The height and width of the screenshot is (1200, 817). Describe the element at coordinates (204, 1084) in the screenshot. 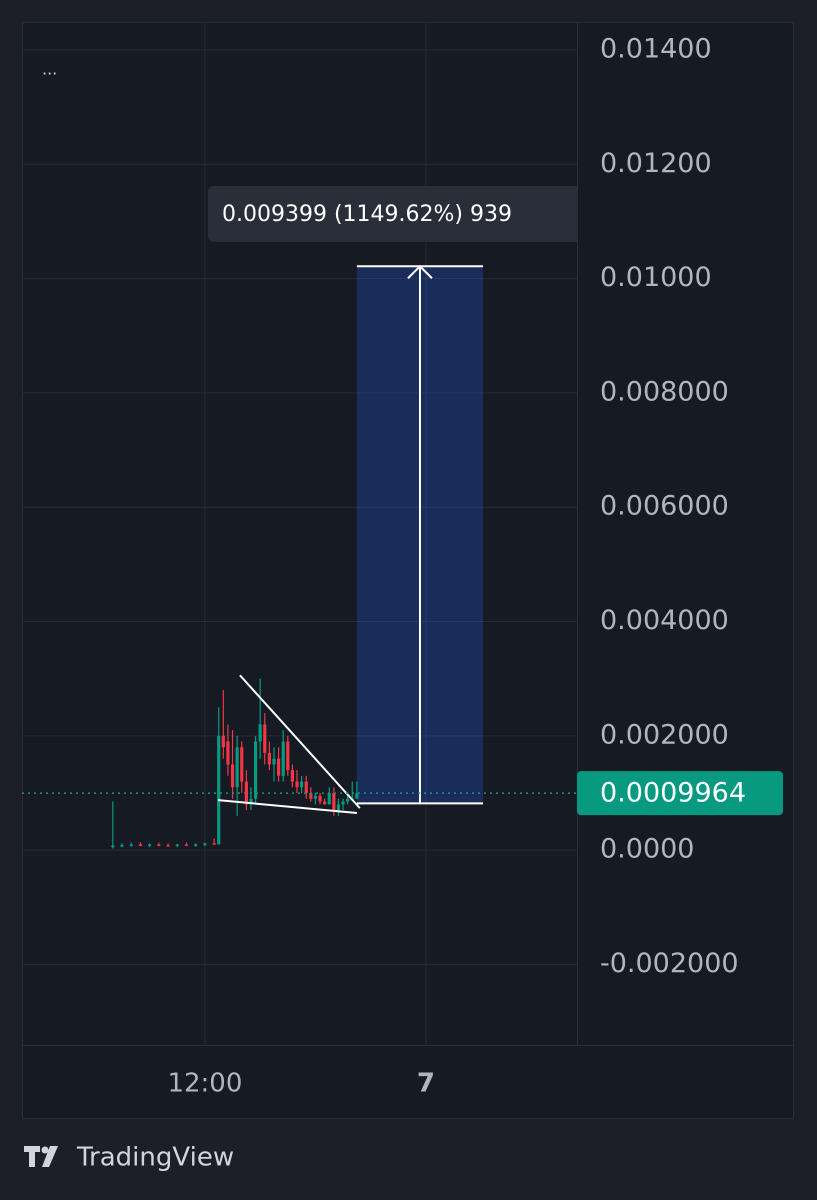

I see `x-tick-label: 12:00` at that location.